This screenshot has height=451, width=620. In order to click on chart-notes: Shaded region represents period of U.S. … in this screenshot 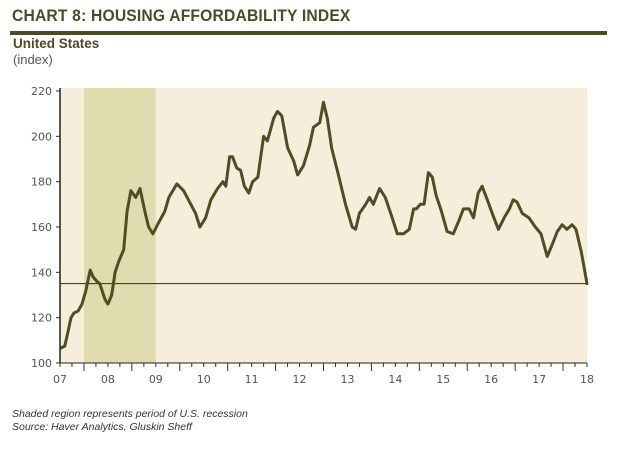, I will do `click(130, 421)`.